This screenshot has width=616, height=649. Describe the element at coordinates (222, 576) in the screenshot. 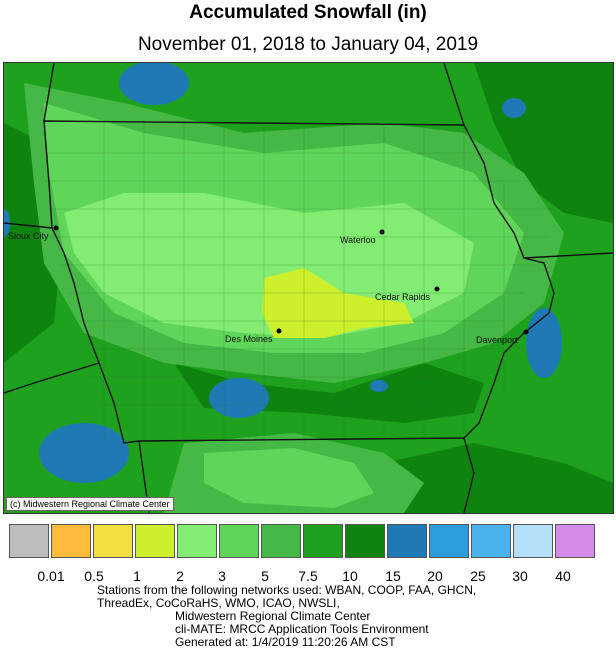

I see `legend-tick-label: 3` at that location.